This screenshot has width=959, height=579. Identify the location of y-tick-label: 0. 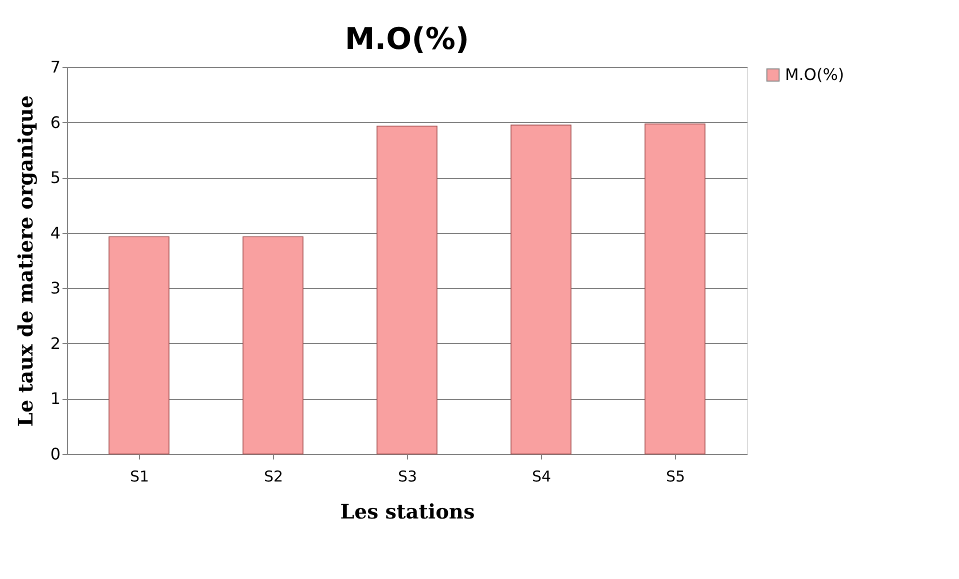
(55, 454).